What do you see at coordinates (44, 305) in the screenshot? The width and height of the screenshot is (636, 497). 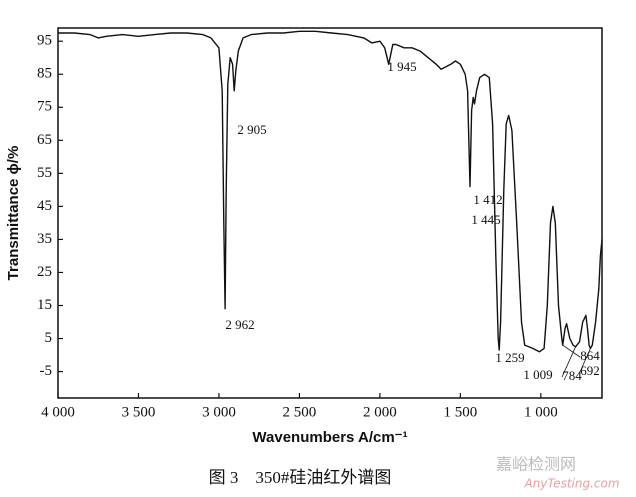 I see `y-tick-label: 15` at bounding box center [44, 305].